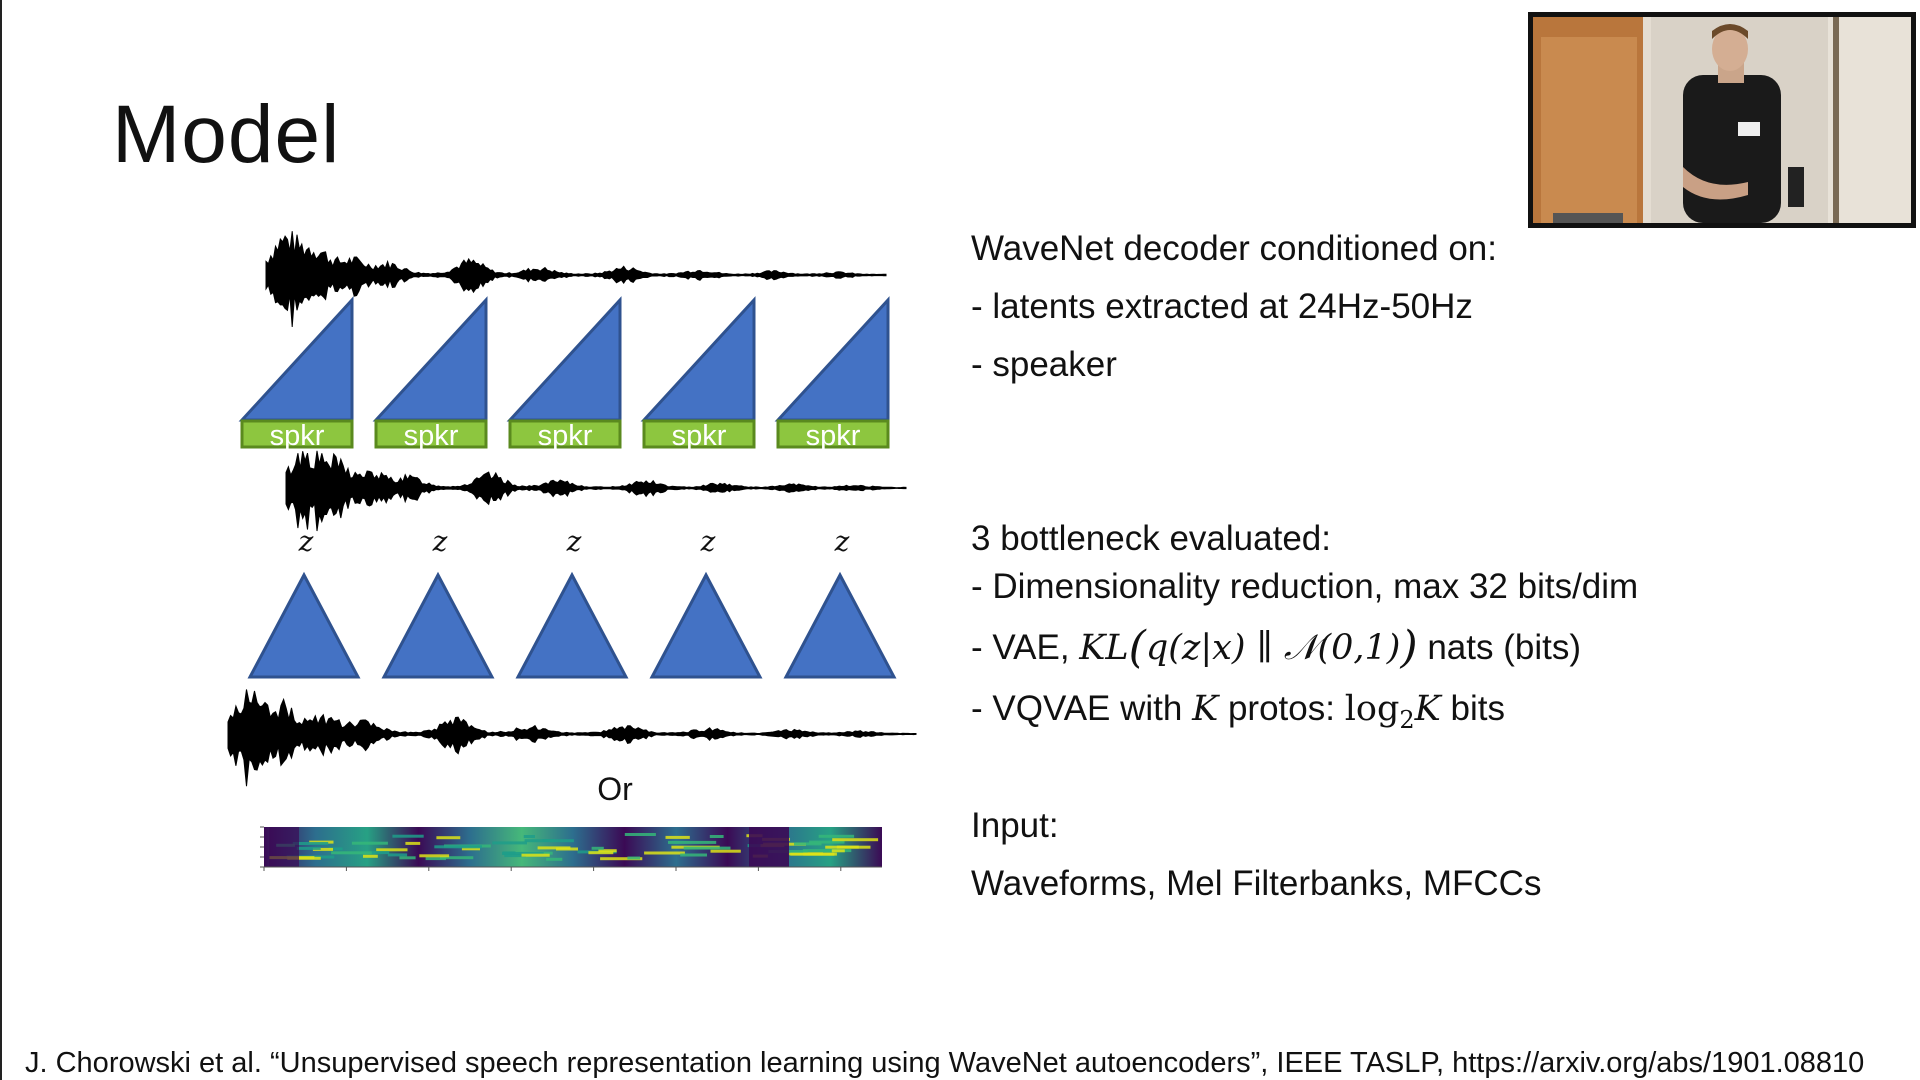 The width and height of the screenshot is (1920, 1080). Describe the element at coordinates (596, 491) in the screenshot. I see `latent-waveform` at that location.